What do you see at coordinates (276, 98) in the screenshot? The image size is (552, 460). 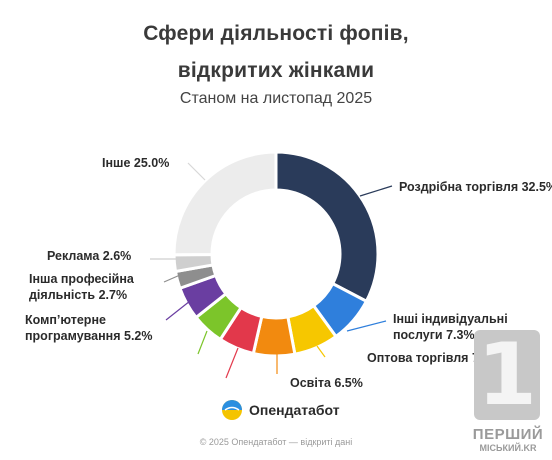 I see `chart-subtitle: Станом на листопад 2025` at bounding box center [276, 98].